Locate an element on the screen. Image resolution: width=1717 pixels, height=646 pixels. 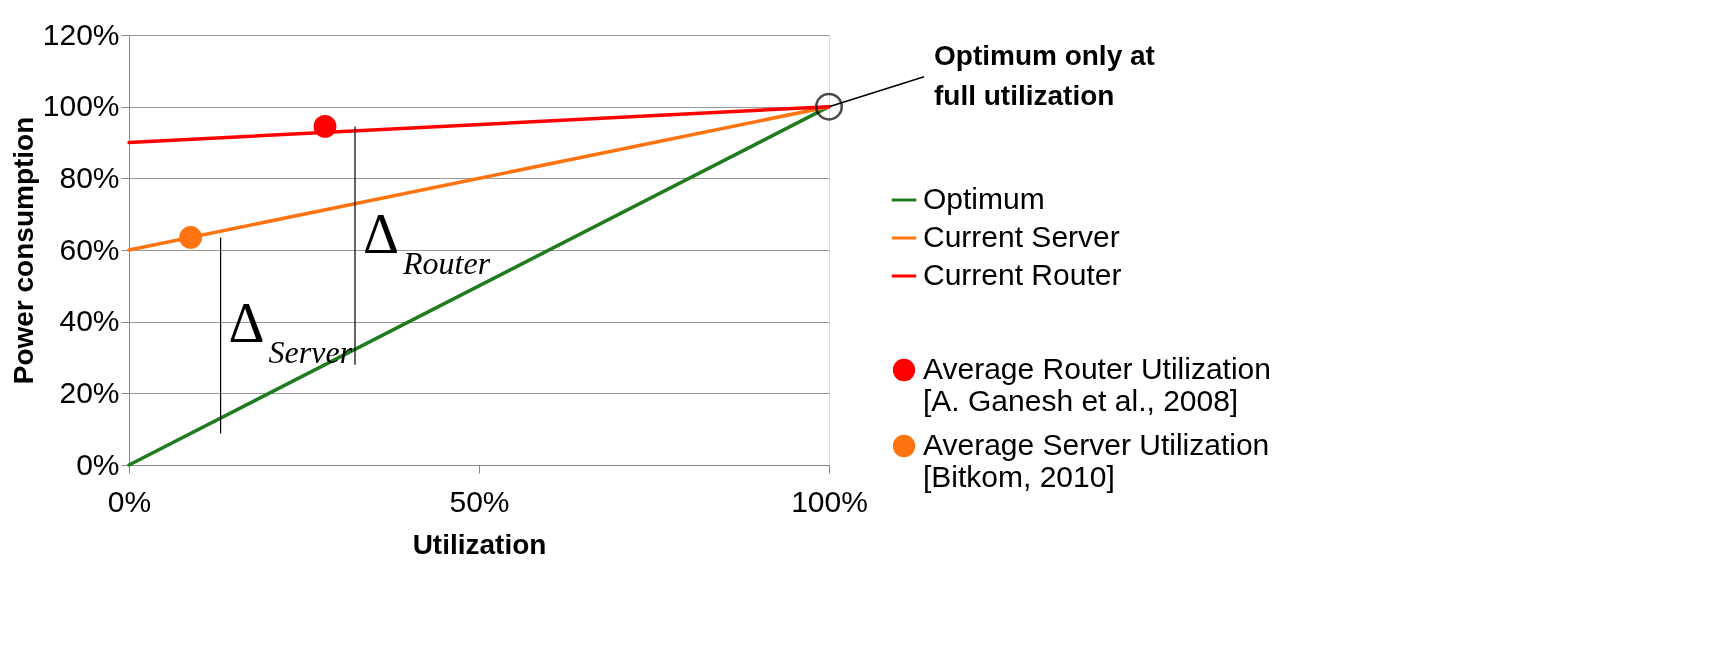
y-tick-label: 80% is located at coordinates (89, 177).